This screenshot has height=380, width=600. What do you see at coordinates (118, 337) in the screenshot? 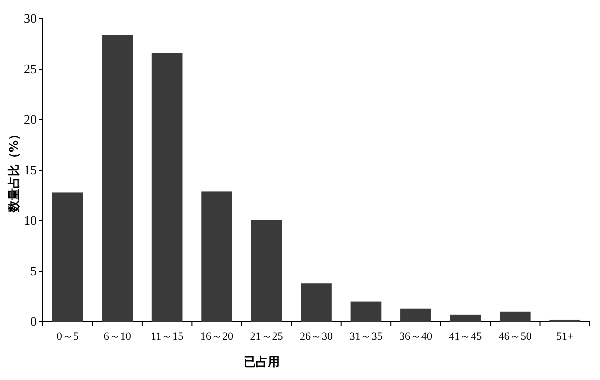
I see `x-tick-label: 6～10` at bounding box center [118, 337].